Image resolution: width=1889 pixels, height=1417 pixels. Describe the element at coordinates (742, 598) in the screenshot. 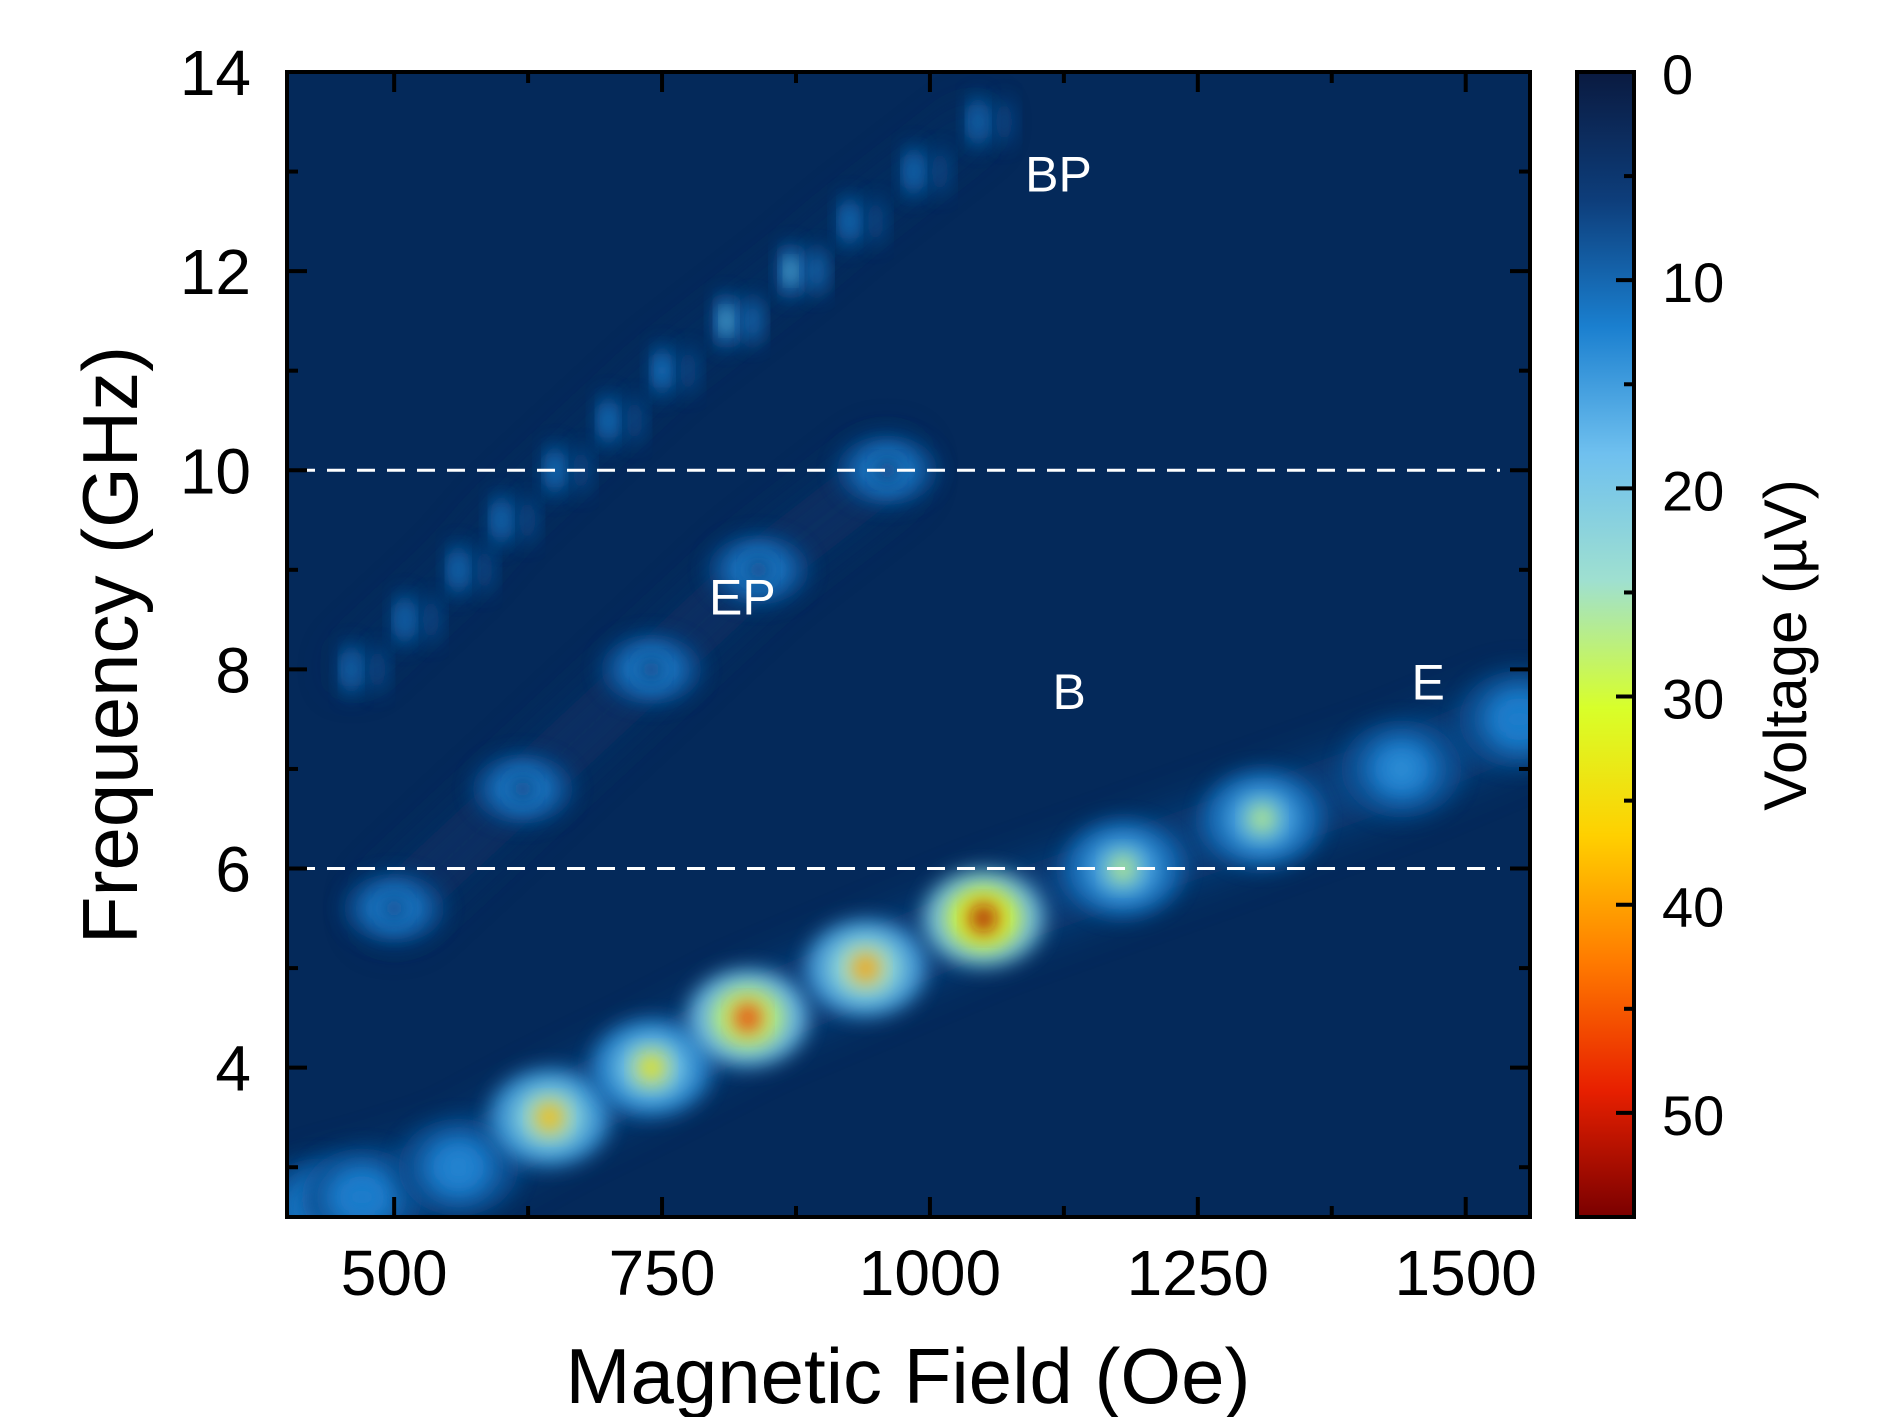

I see `annotation-label: EP` at that location.